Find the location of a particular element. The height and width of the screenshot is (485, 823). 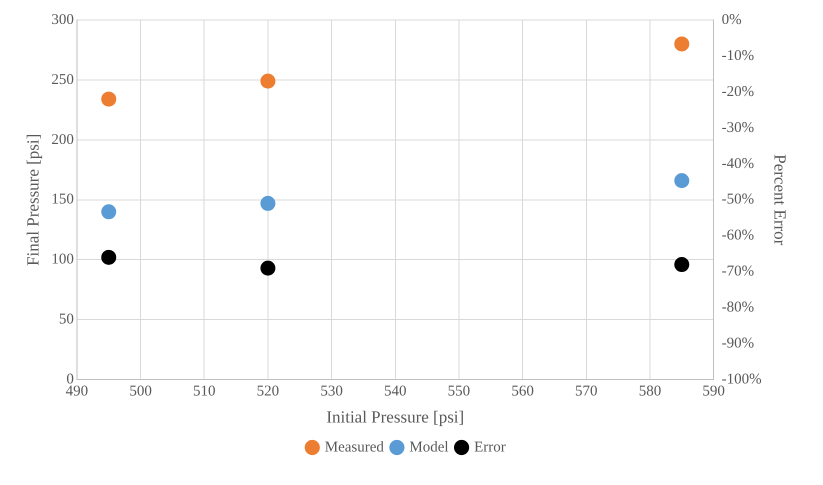

y2-tick-label: -20% is located at coordinates (738, 92).